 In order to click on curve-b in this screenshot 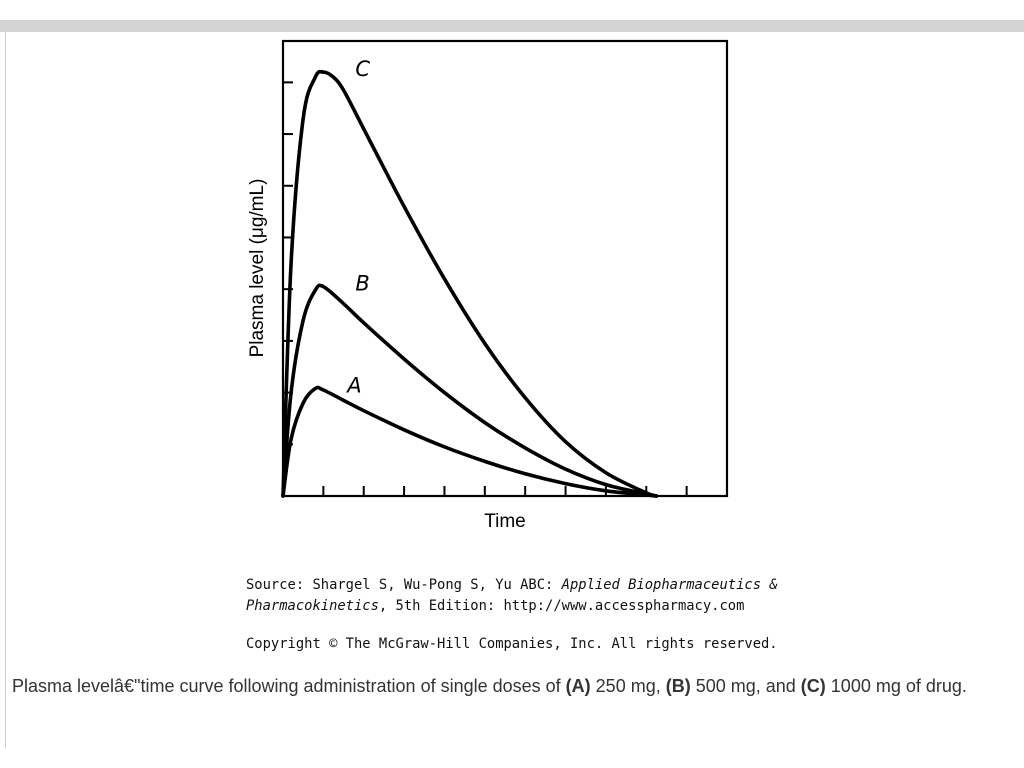, I will do `click(470, 390)`.